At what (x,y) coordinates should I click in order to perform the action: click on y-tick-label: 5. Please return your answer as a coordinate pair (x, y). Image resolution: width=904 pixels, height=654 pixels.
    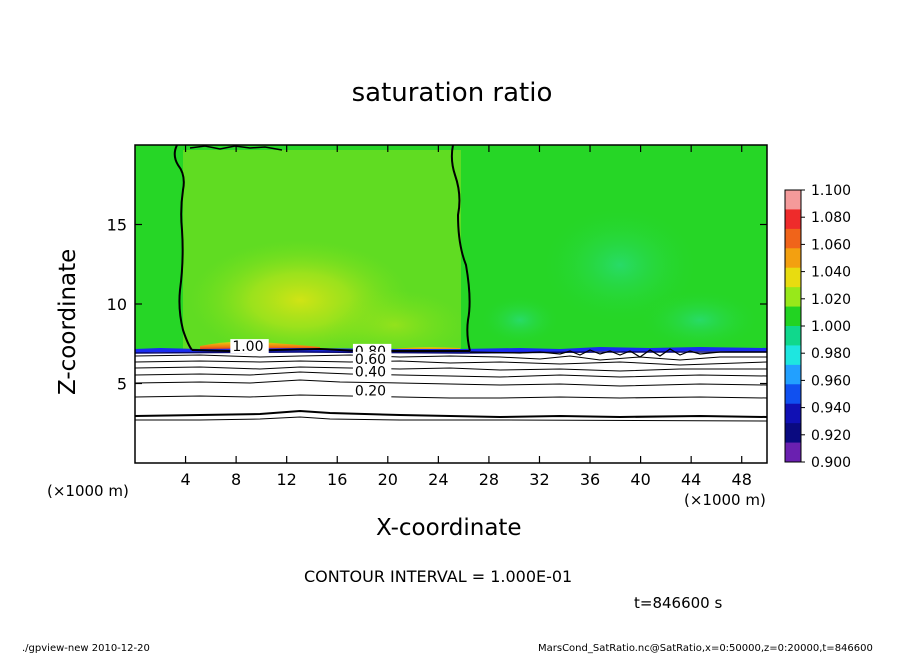
    Looking at the image, I should click on (122, 384).